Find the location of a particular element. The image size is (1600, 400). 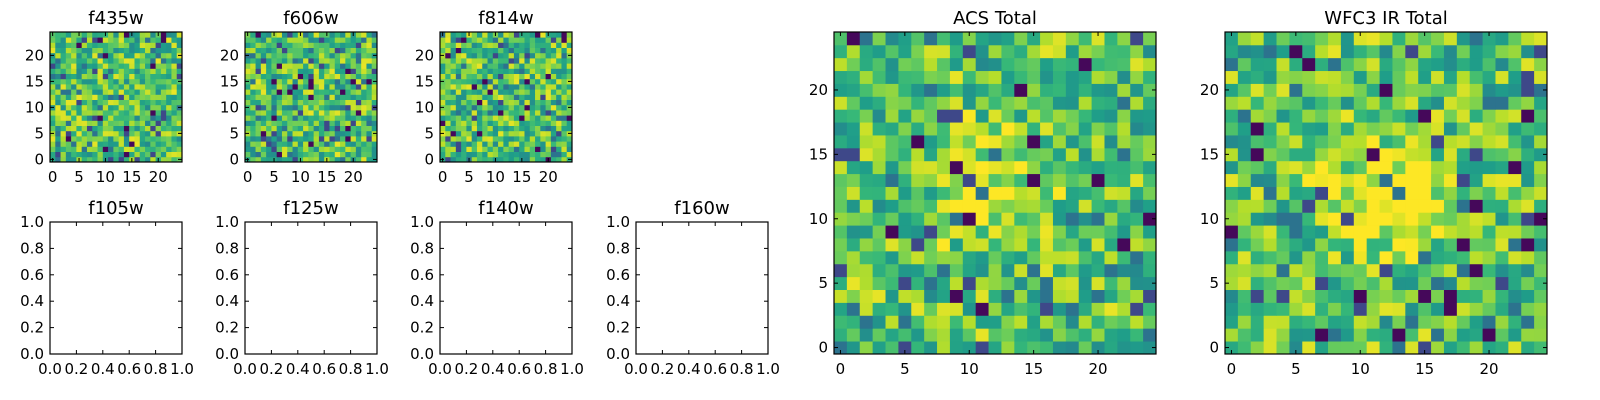

panel-title: ACS Total is located at coordinates (995, 18).